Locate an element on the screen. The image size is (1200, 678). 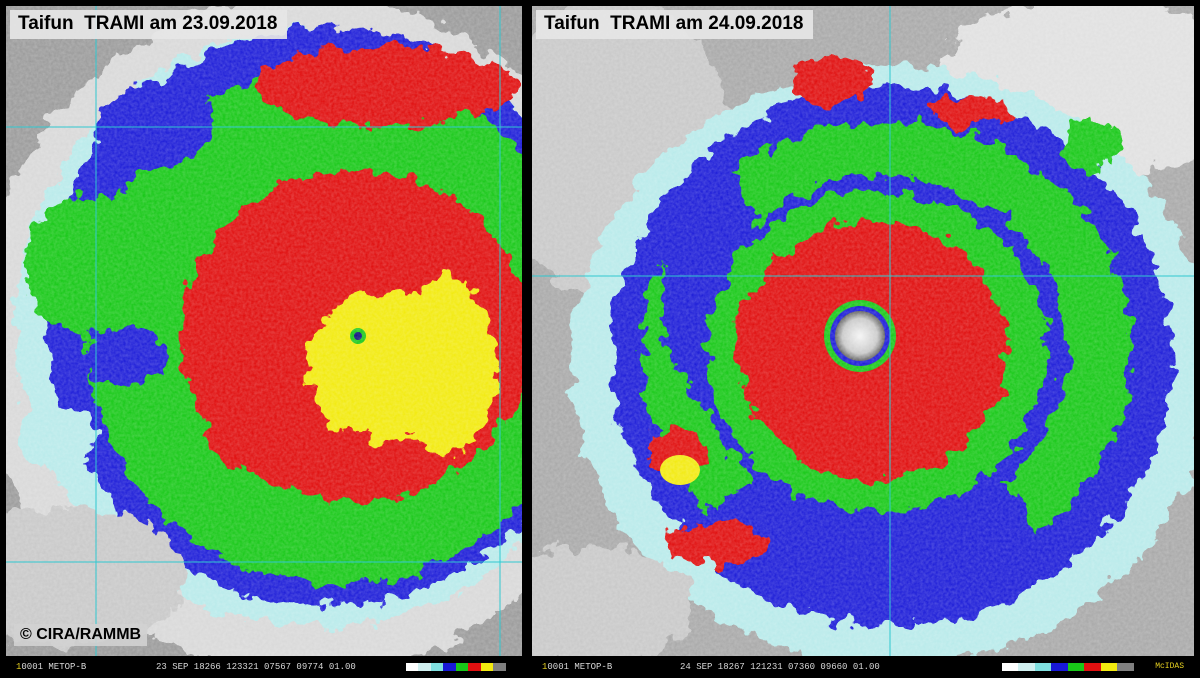
mcidas-brand: McIDAS is located at coordinates (1169, 666).